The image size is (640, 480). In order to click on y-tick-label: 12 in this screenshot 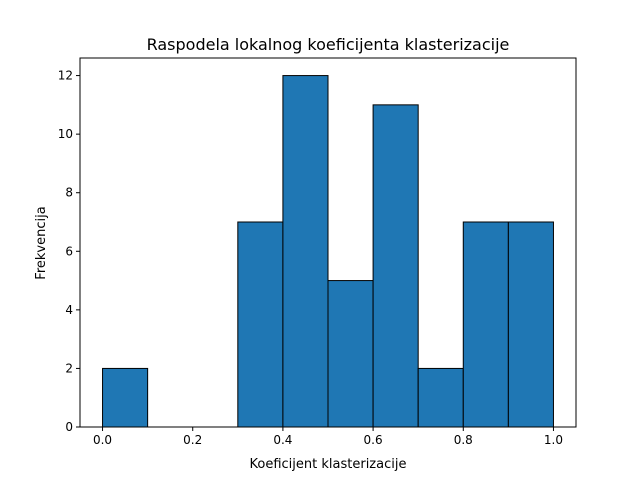, I will do `click(65, 76)`.